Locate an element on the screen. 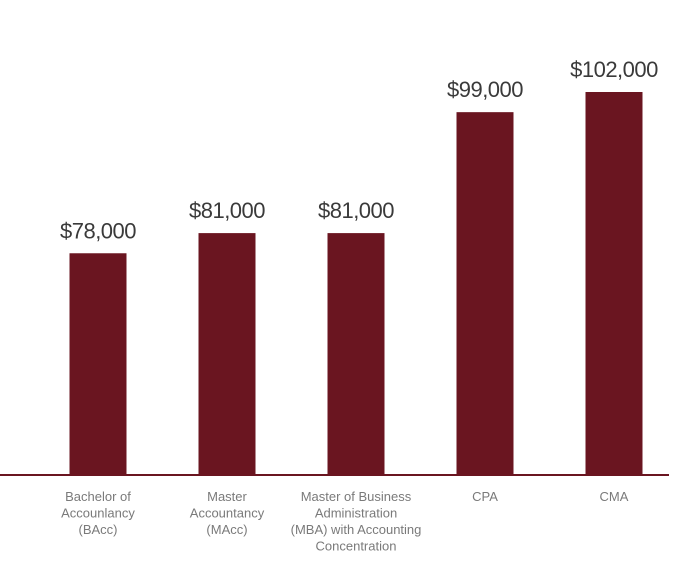 Image resolution: width=690 pixels, height=568 pixels. category-label-5: CMA is located at coordinates (614, 496).